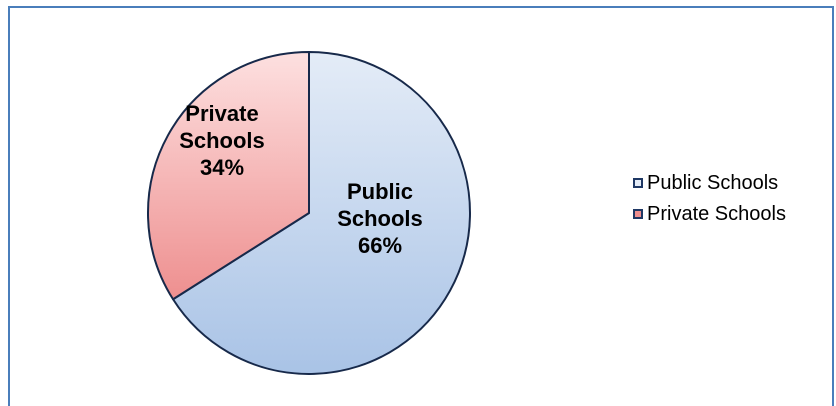 The width and height of the screenshot is (836, 406). I want to click on legend-label-public-schools: Public Schools, so click(713, 182).